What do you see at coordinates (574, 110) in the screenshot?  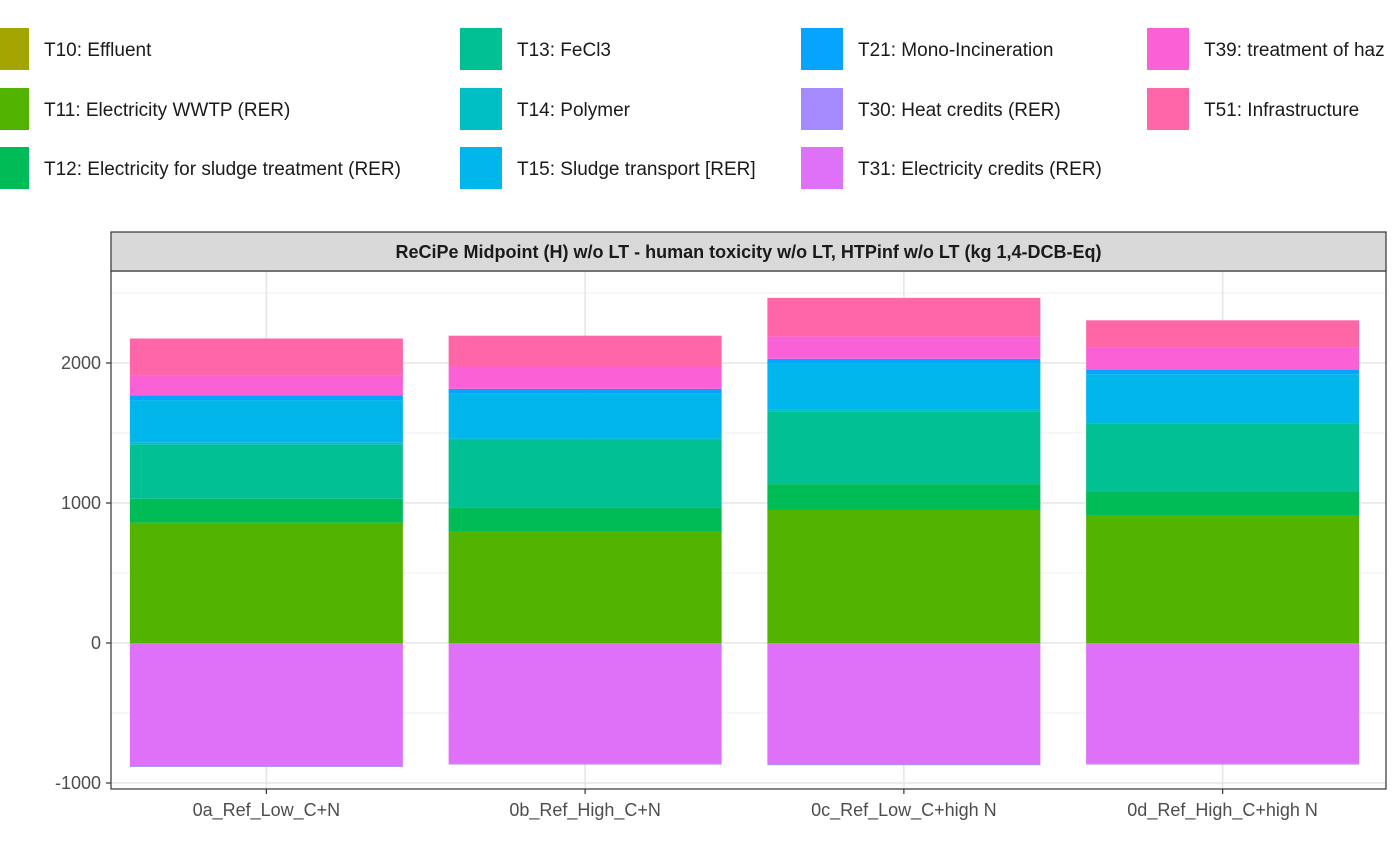 I see `legend-label: T14: Polymer` at bounding box center [574, 110].